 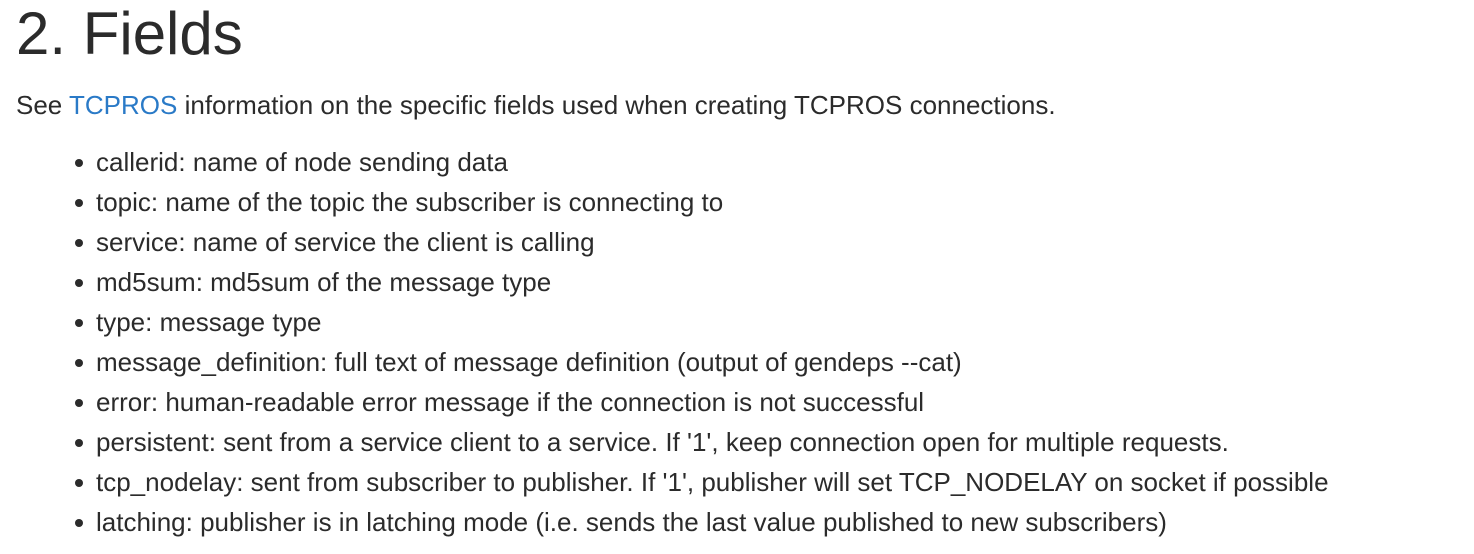 I want to click on section-heading: 2. Fields, so click(x=129, y=33).